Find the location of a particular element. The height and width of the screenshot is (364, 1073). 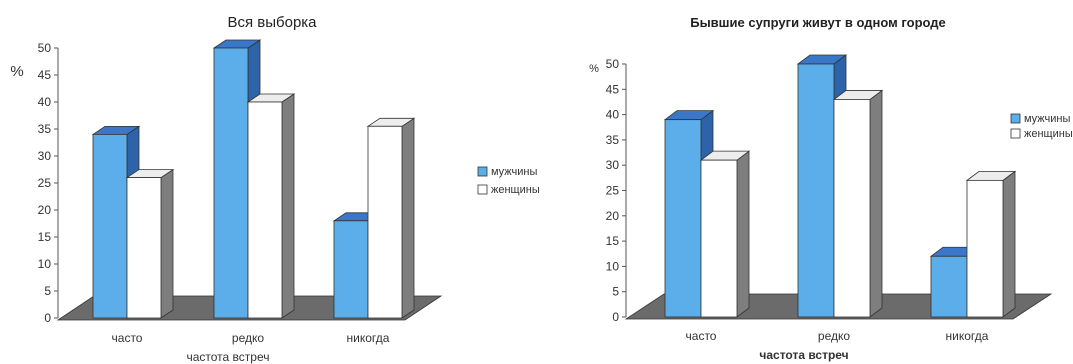

chart-title: Бывшие супруги живут в одном городе is located at coordinates (818, 22).